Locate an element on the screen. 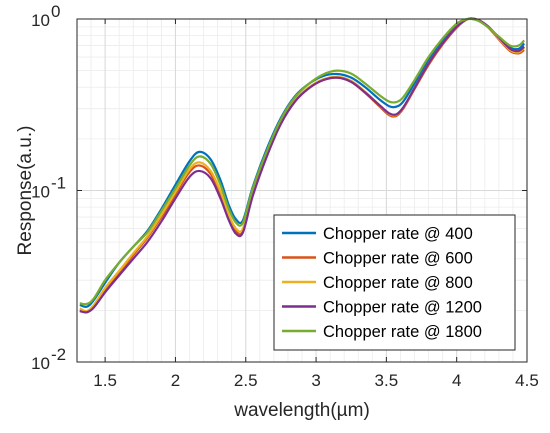 The height and width of the screenshot is (433, 550). y-tick-exponent: -1 is located at coordinates (58, 183).